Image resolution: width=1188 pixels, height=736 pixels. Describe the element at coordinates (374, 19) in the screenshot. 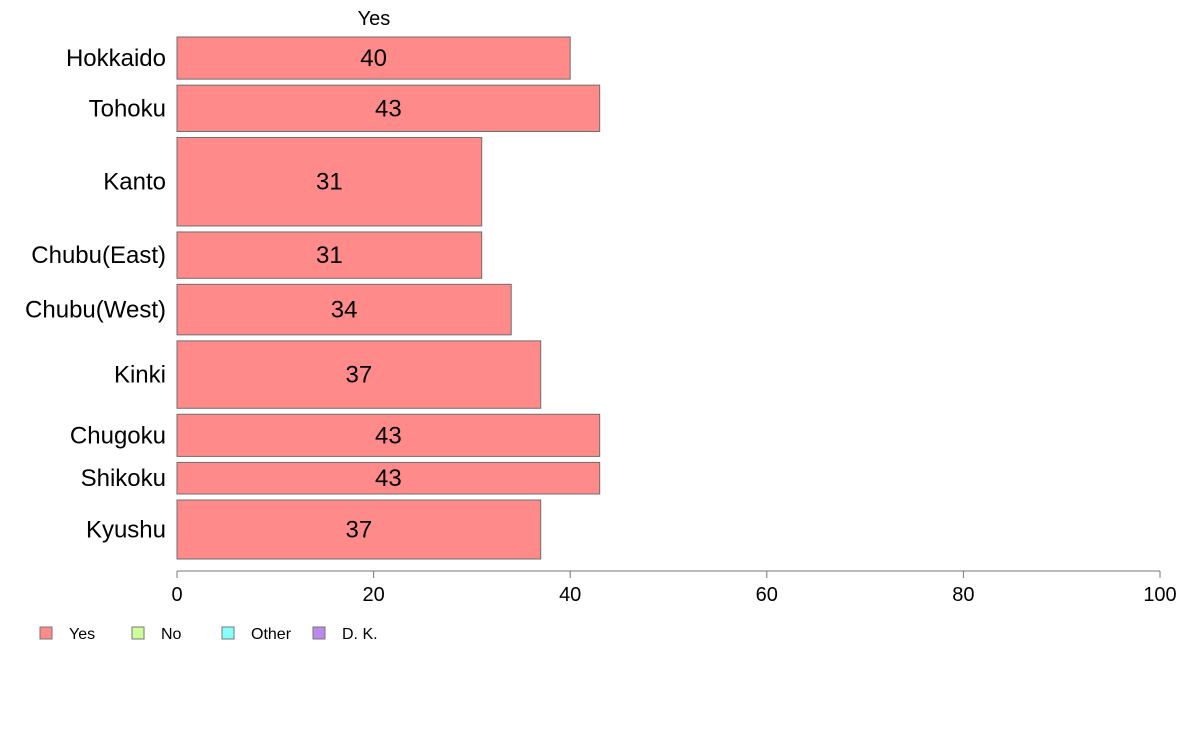

I see `chart-title: Yes` at that location.